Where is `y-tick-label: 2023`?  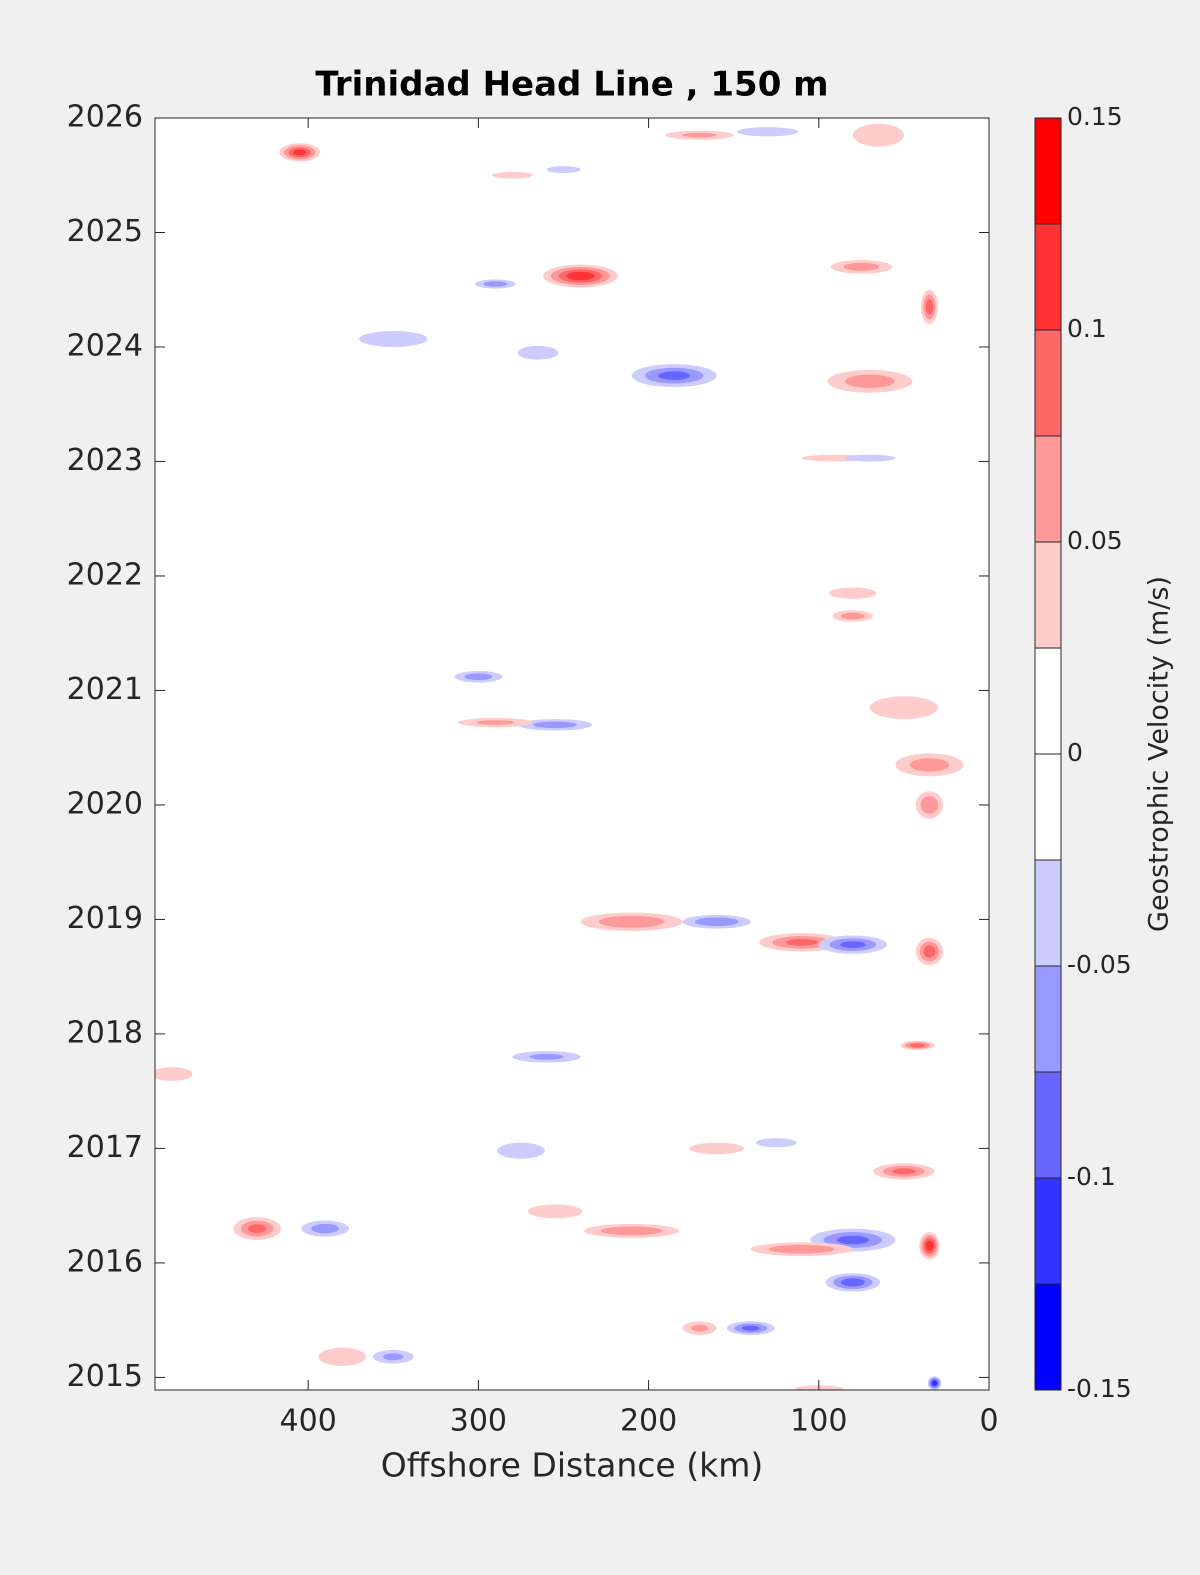 y-tick-label: 2023 is located at coordinates (105, 460).